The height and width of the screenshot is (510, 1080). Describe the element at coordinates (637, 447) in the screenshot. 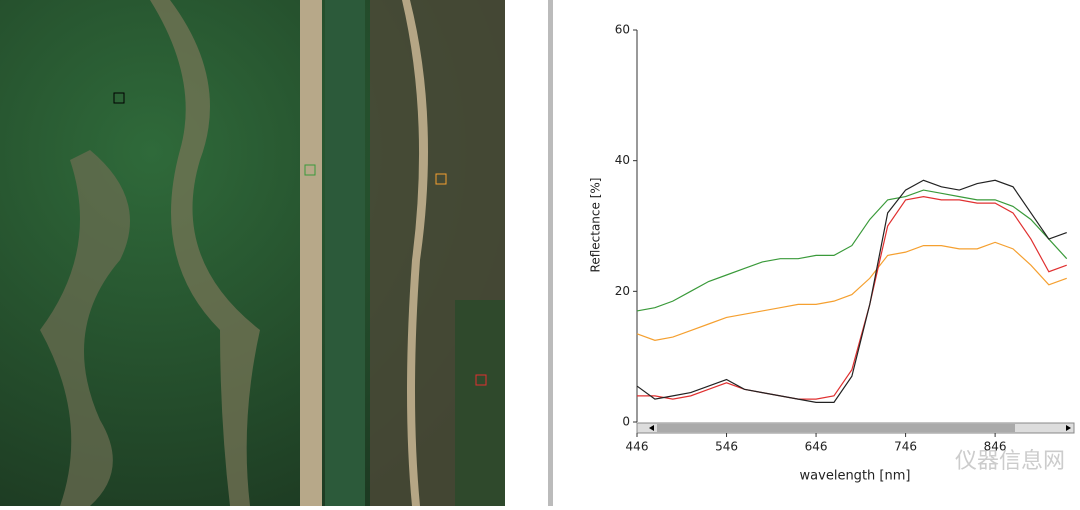

I see `x-tick-label: 446` at that location.